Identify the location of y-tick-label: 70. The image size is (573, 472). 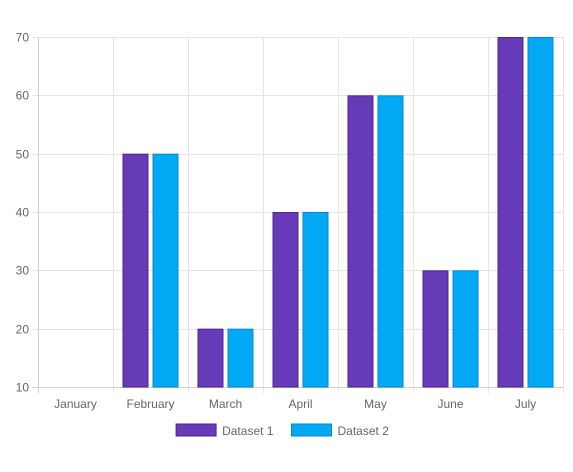
(23, 38).